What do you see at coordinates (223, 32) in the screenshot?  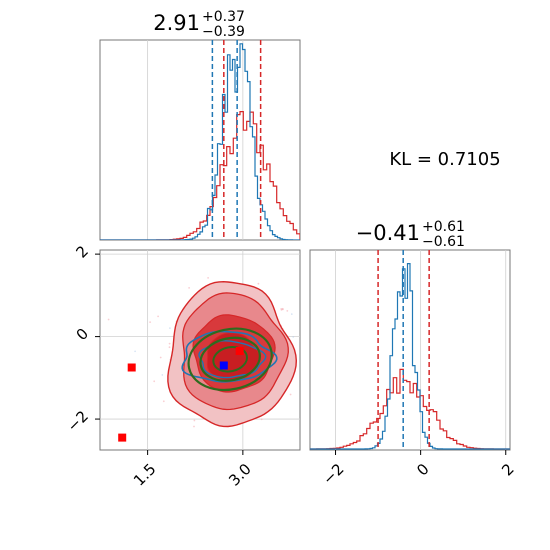 I see `param1-title-lower: −0.39` at bounding box center [223, 32].